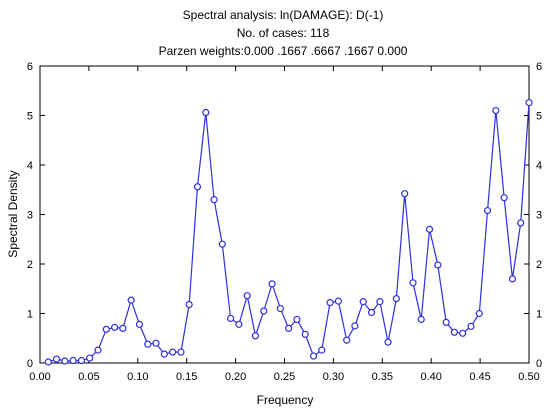  Describe the element at coordinates (39, 377) in the screenshot. I see `x-tick-label: 0.00` at that location.